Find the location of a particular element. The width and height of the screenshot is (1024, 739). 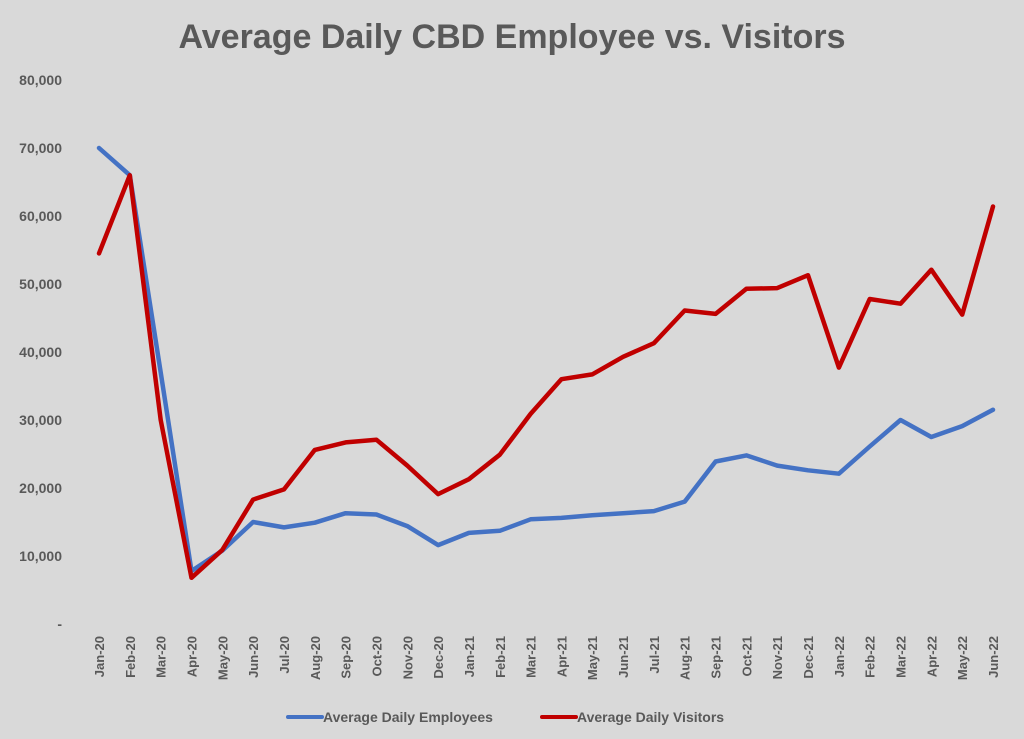

x-tick-label: Sep-21 is located at coordinates (716, 657).